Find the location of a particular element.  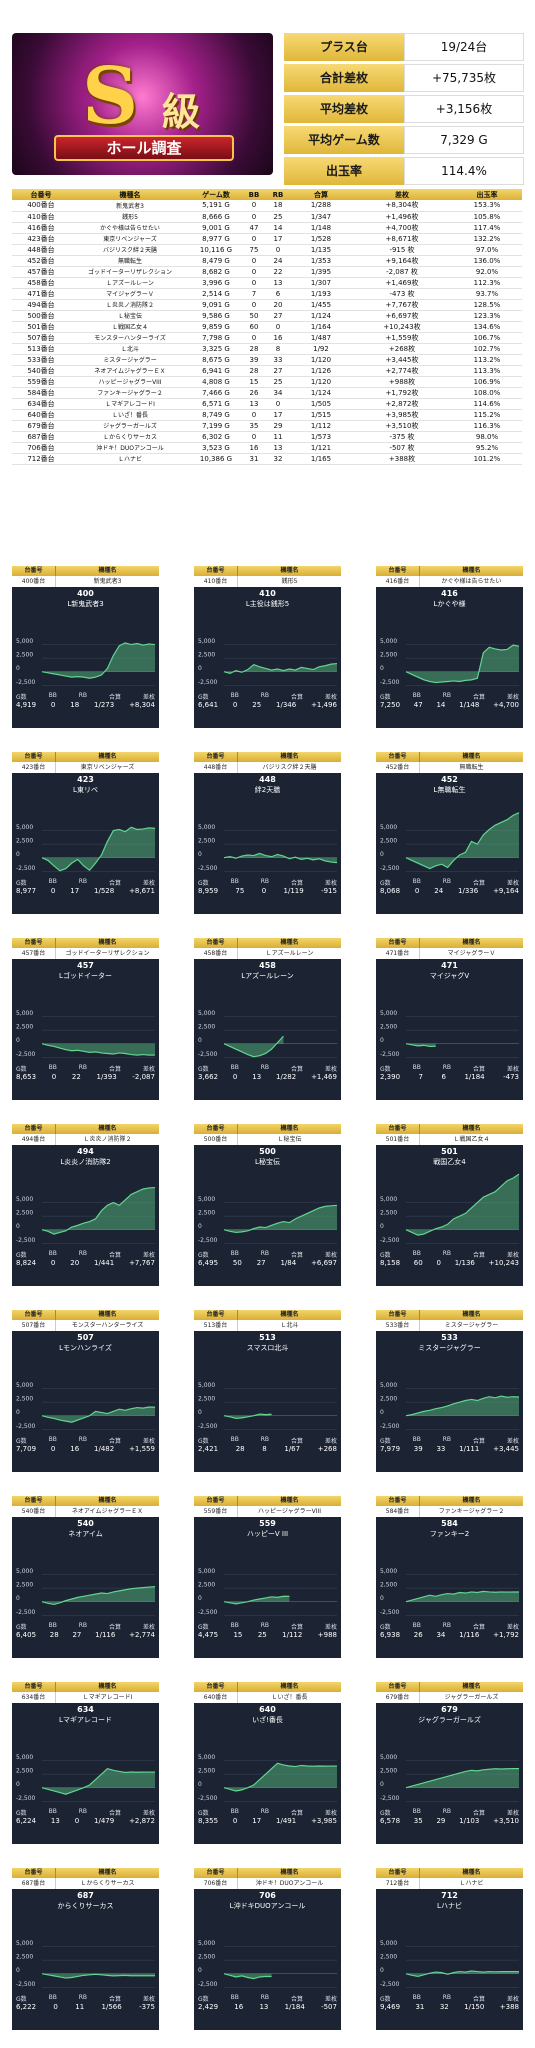

footer-value: 2,421 is located at coordinates (208, 1449).